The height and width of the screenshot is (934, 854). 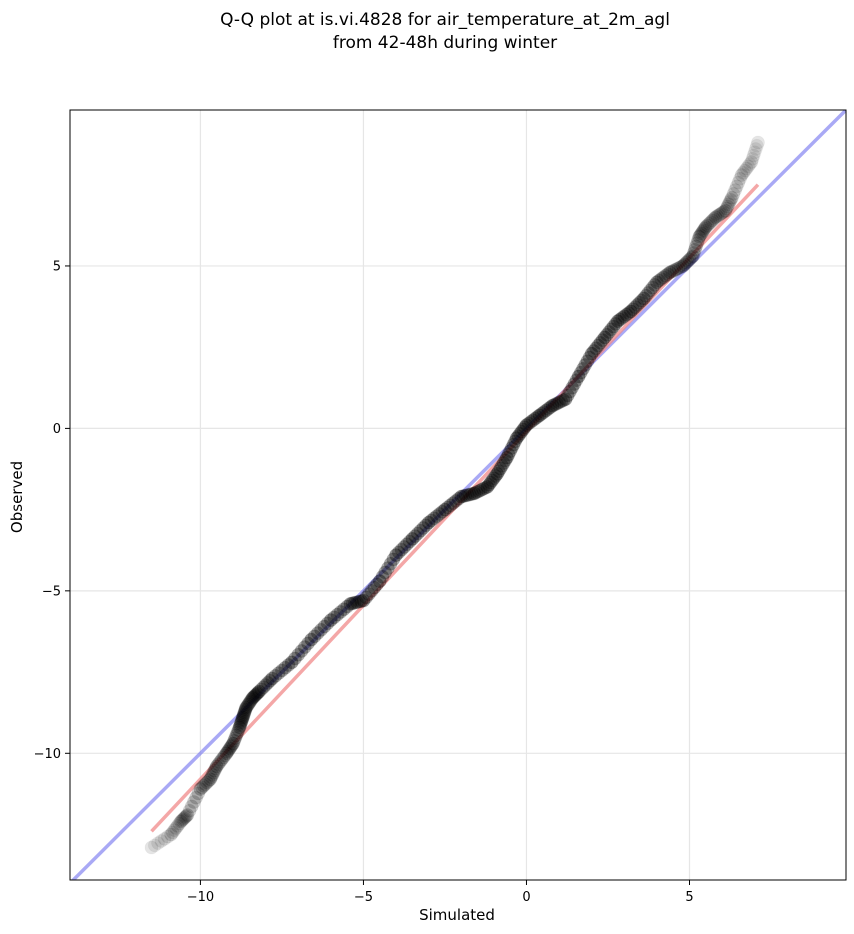 I want to click on chart-title-line2: from 42-48h during winter, so click(x=445, y=43).